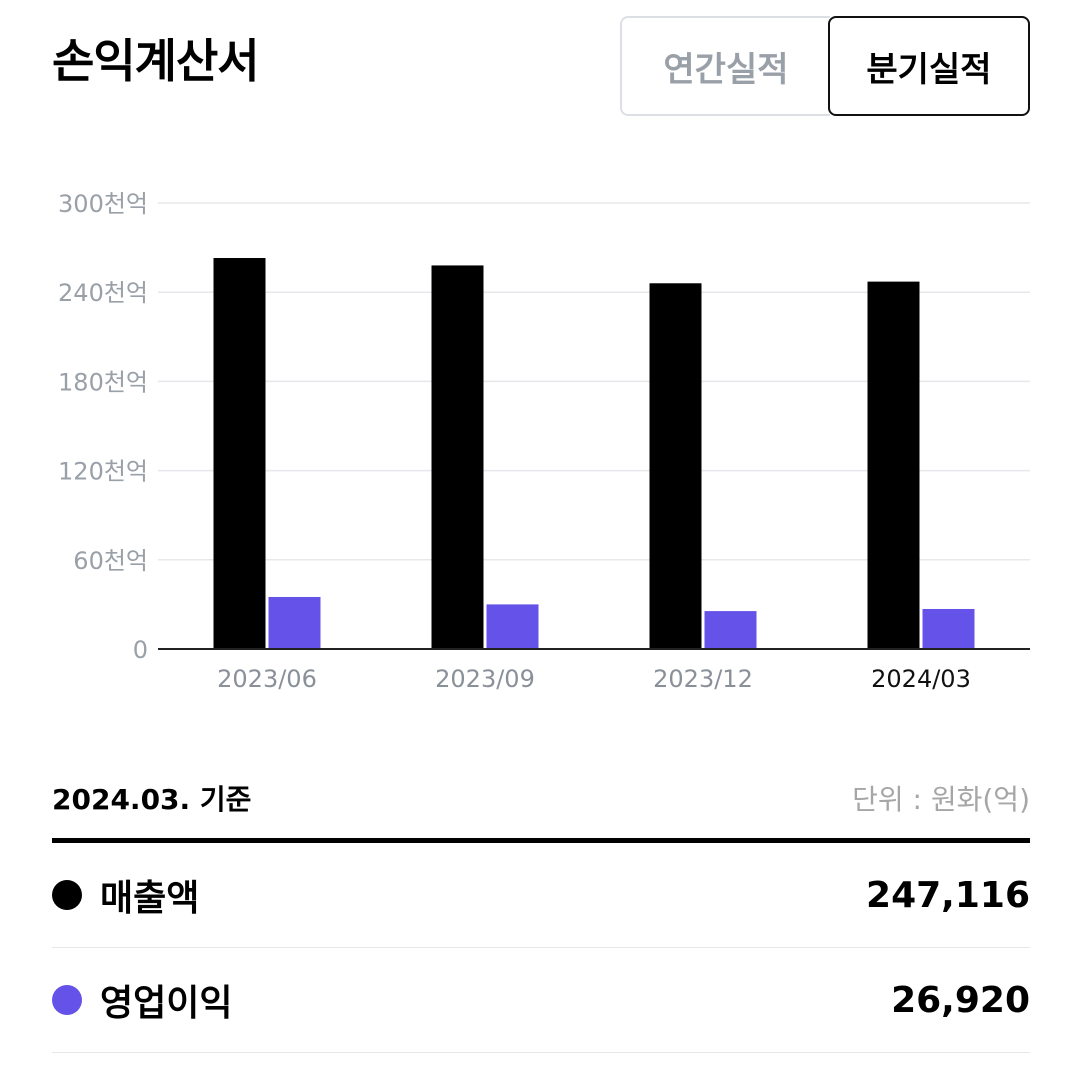 The width and height of the screenshot is (1080, 1080). Describe the element at coordinates (941, 799) in the screenshot. I see `unit-label: 단위 : 원화(억)` at that location.